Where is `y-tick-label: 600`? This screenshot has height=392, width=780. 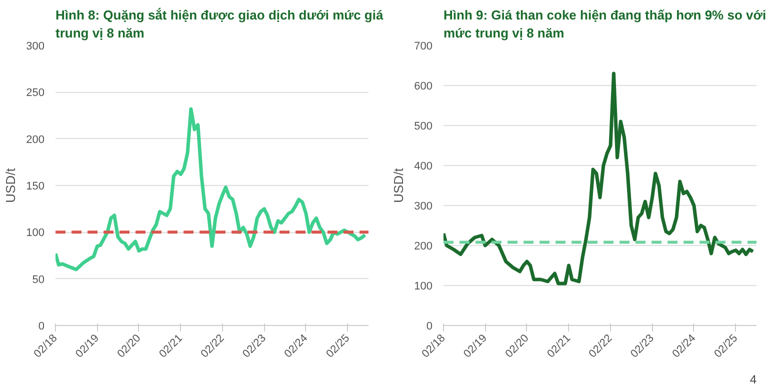
y-tick-label: 600 is located at coordinates (423, 86).